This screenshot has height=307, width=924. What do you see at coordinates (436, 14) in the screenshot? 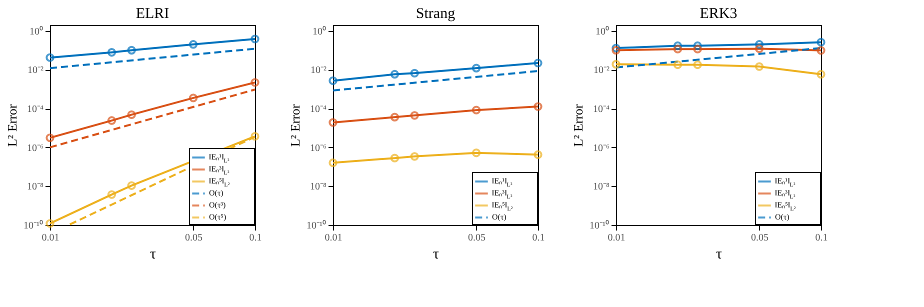
I see `chart-title: Strang` at bounding box center [436, 14].